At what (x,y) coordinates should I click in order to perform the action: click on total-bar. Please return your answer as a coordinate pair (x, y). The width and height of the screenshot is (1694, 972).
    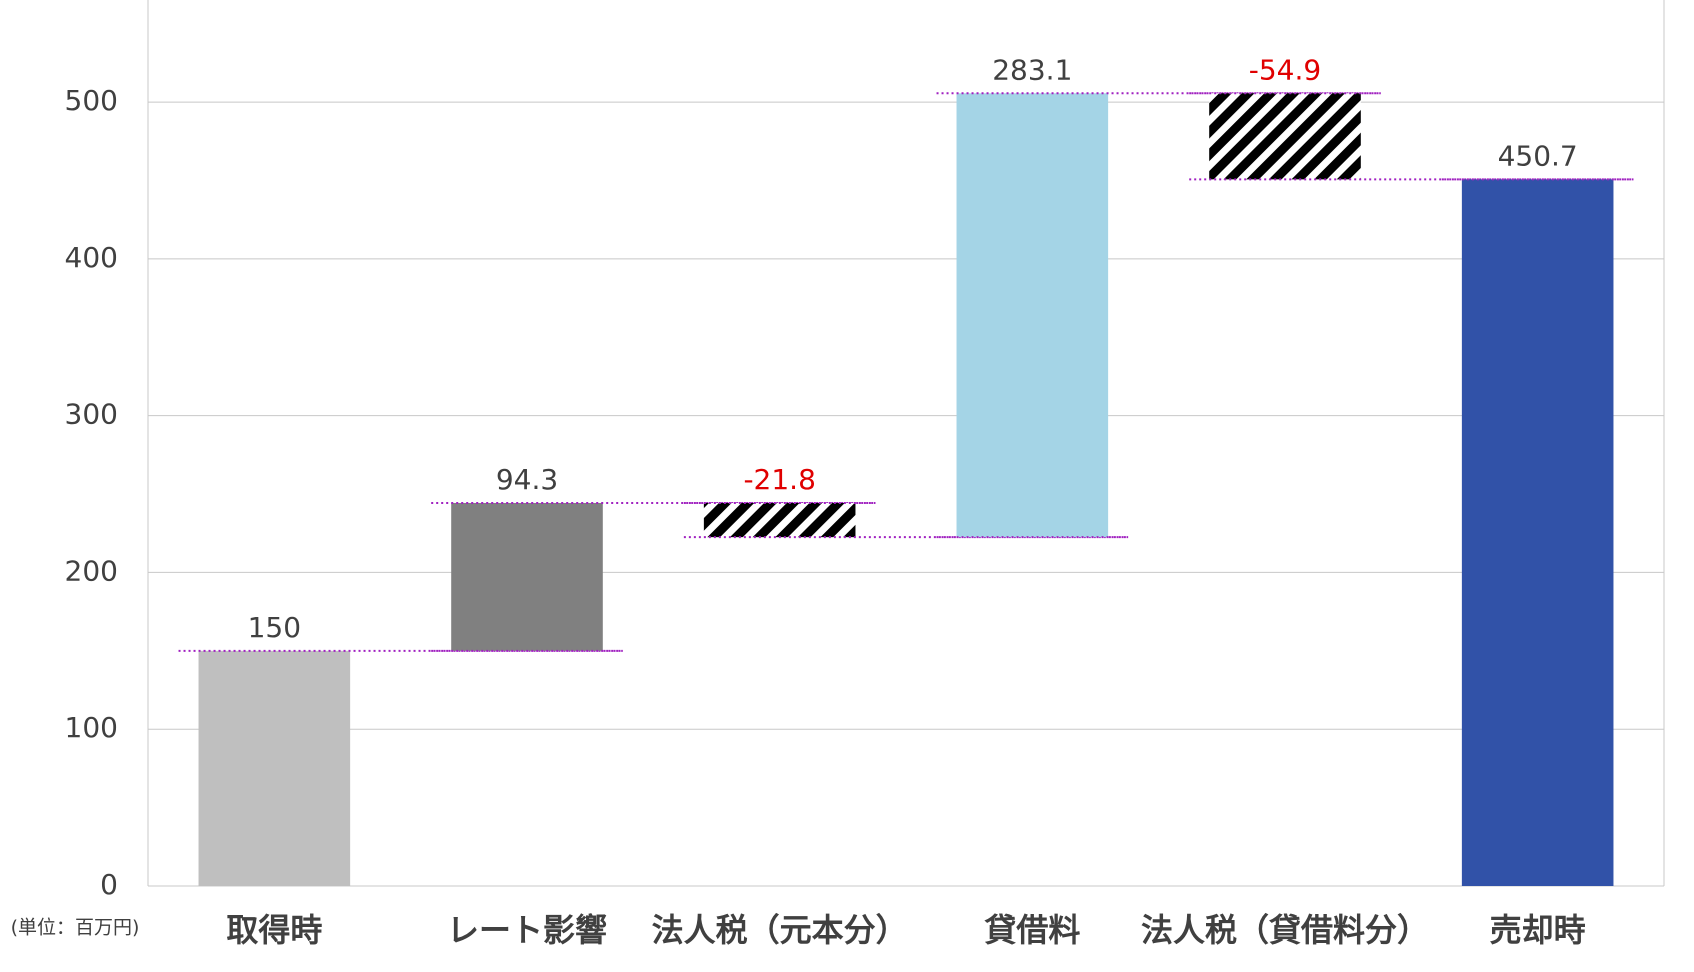
    Looking at the image, I should click on (1537, 532).